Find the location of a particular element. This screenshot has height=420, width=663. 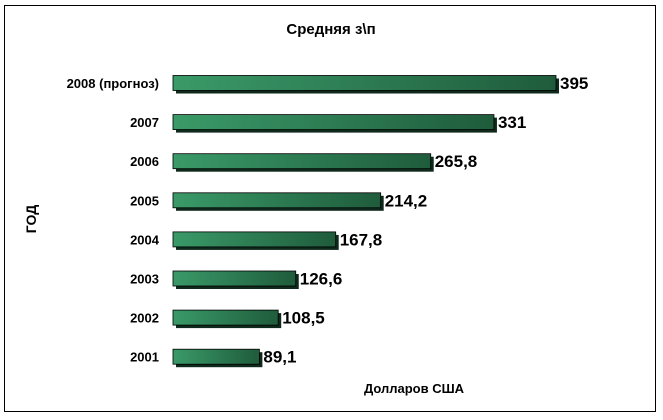

bar-group: 2002 108,5 is located at coordinates (227, 319).